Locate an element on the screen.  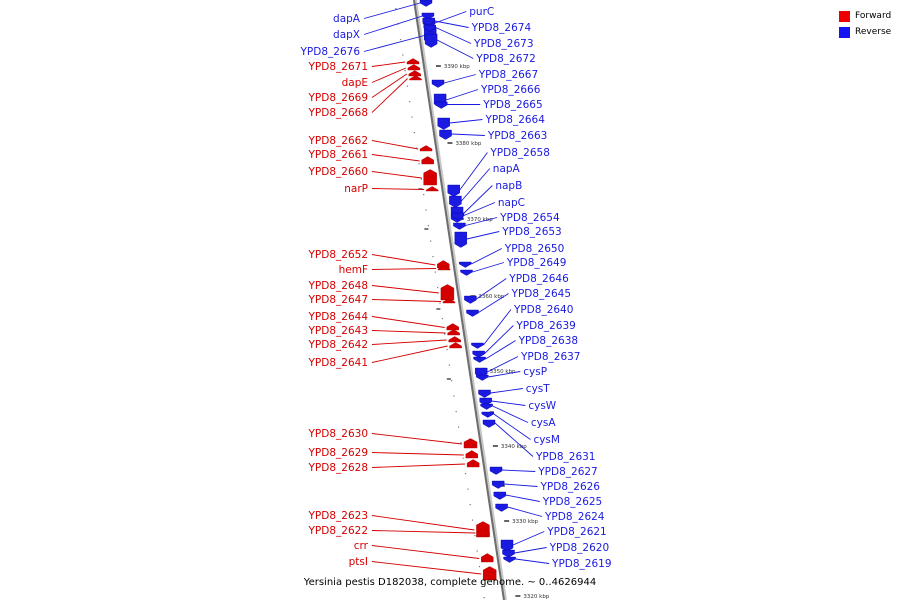
position-dots is located at coordinates (440, 303).